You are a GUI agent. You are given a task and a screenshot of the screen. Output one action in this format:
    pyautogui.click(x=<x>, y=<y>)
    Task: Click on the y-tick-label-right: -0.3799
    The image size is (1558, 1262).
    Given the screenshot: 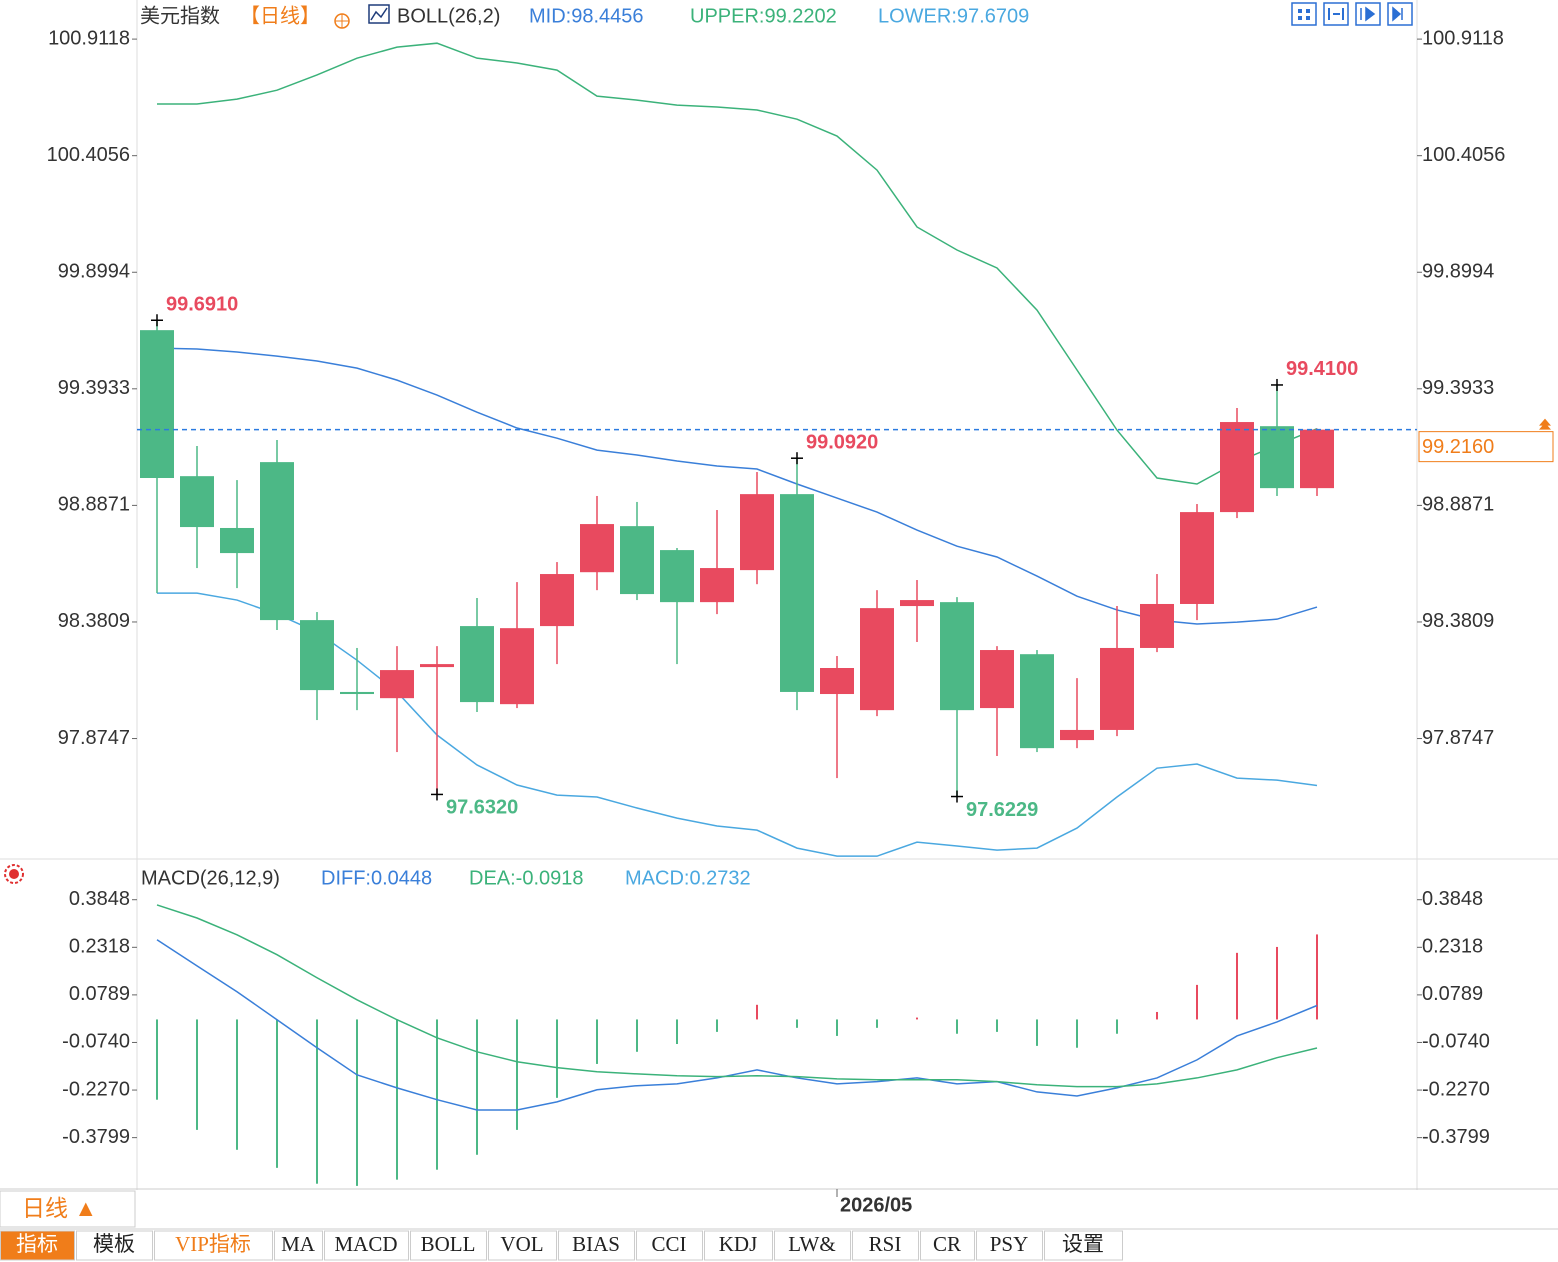 What is the action you would take?
    pyautogui.click(x=1456, y=1137)
    